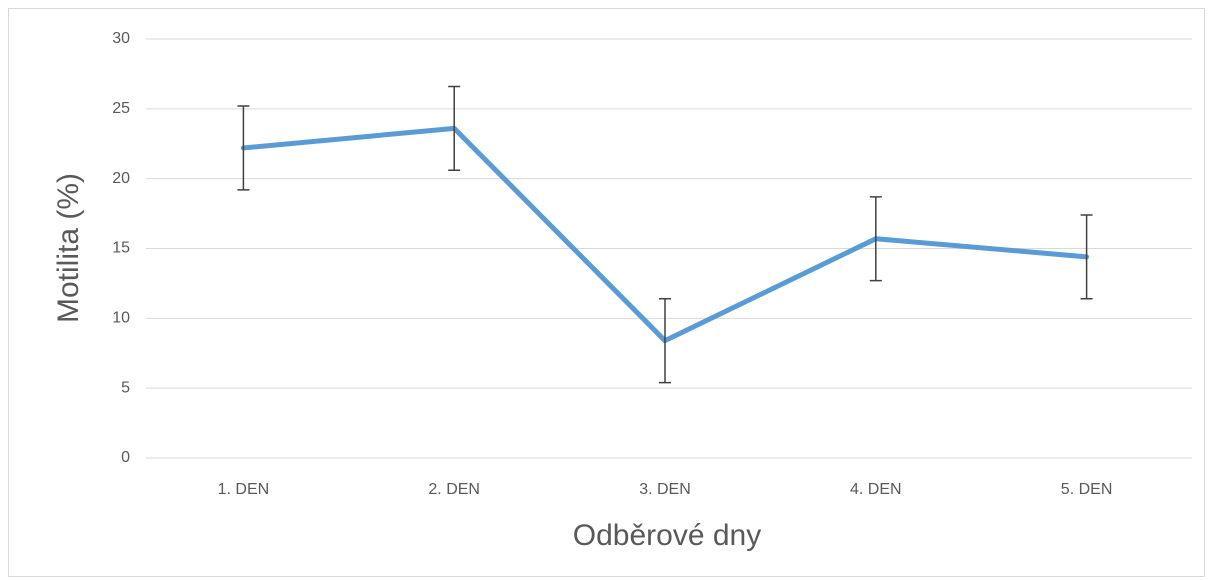 This screenshot has height=580, width=1208. Describe the element at coordinates (454, 489) in the screenshot. I see `x-tick-label: 2. DEN` at that location.